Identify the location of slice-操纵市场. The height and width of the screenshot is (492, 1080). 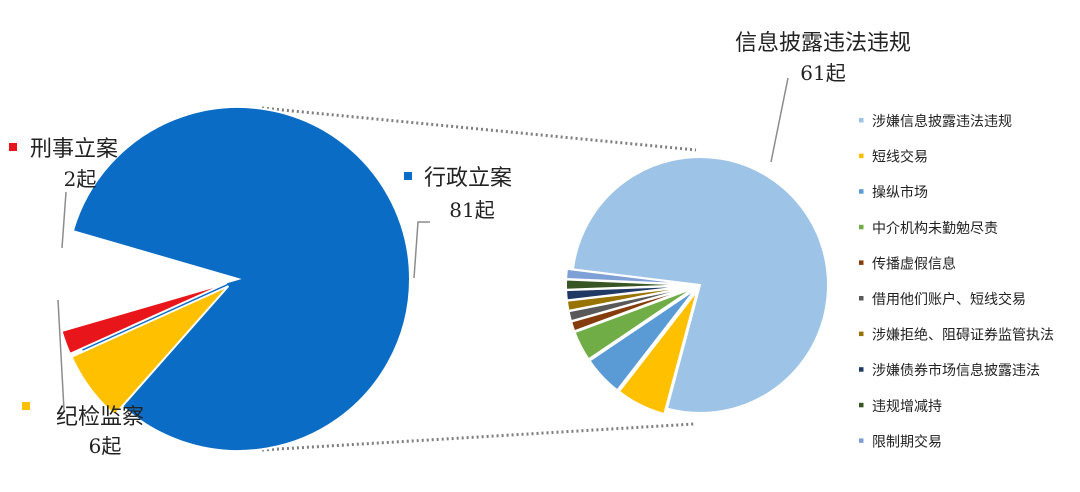
(642, 340).